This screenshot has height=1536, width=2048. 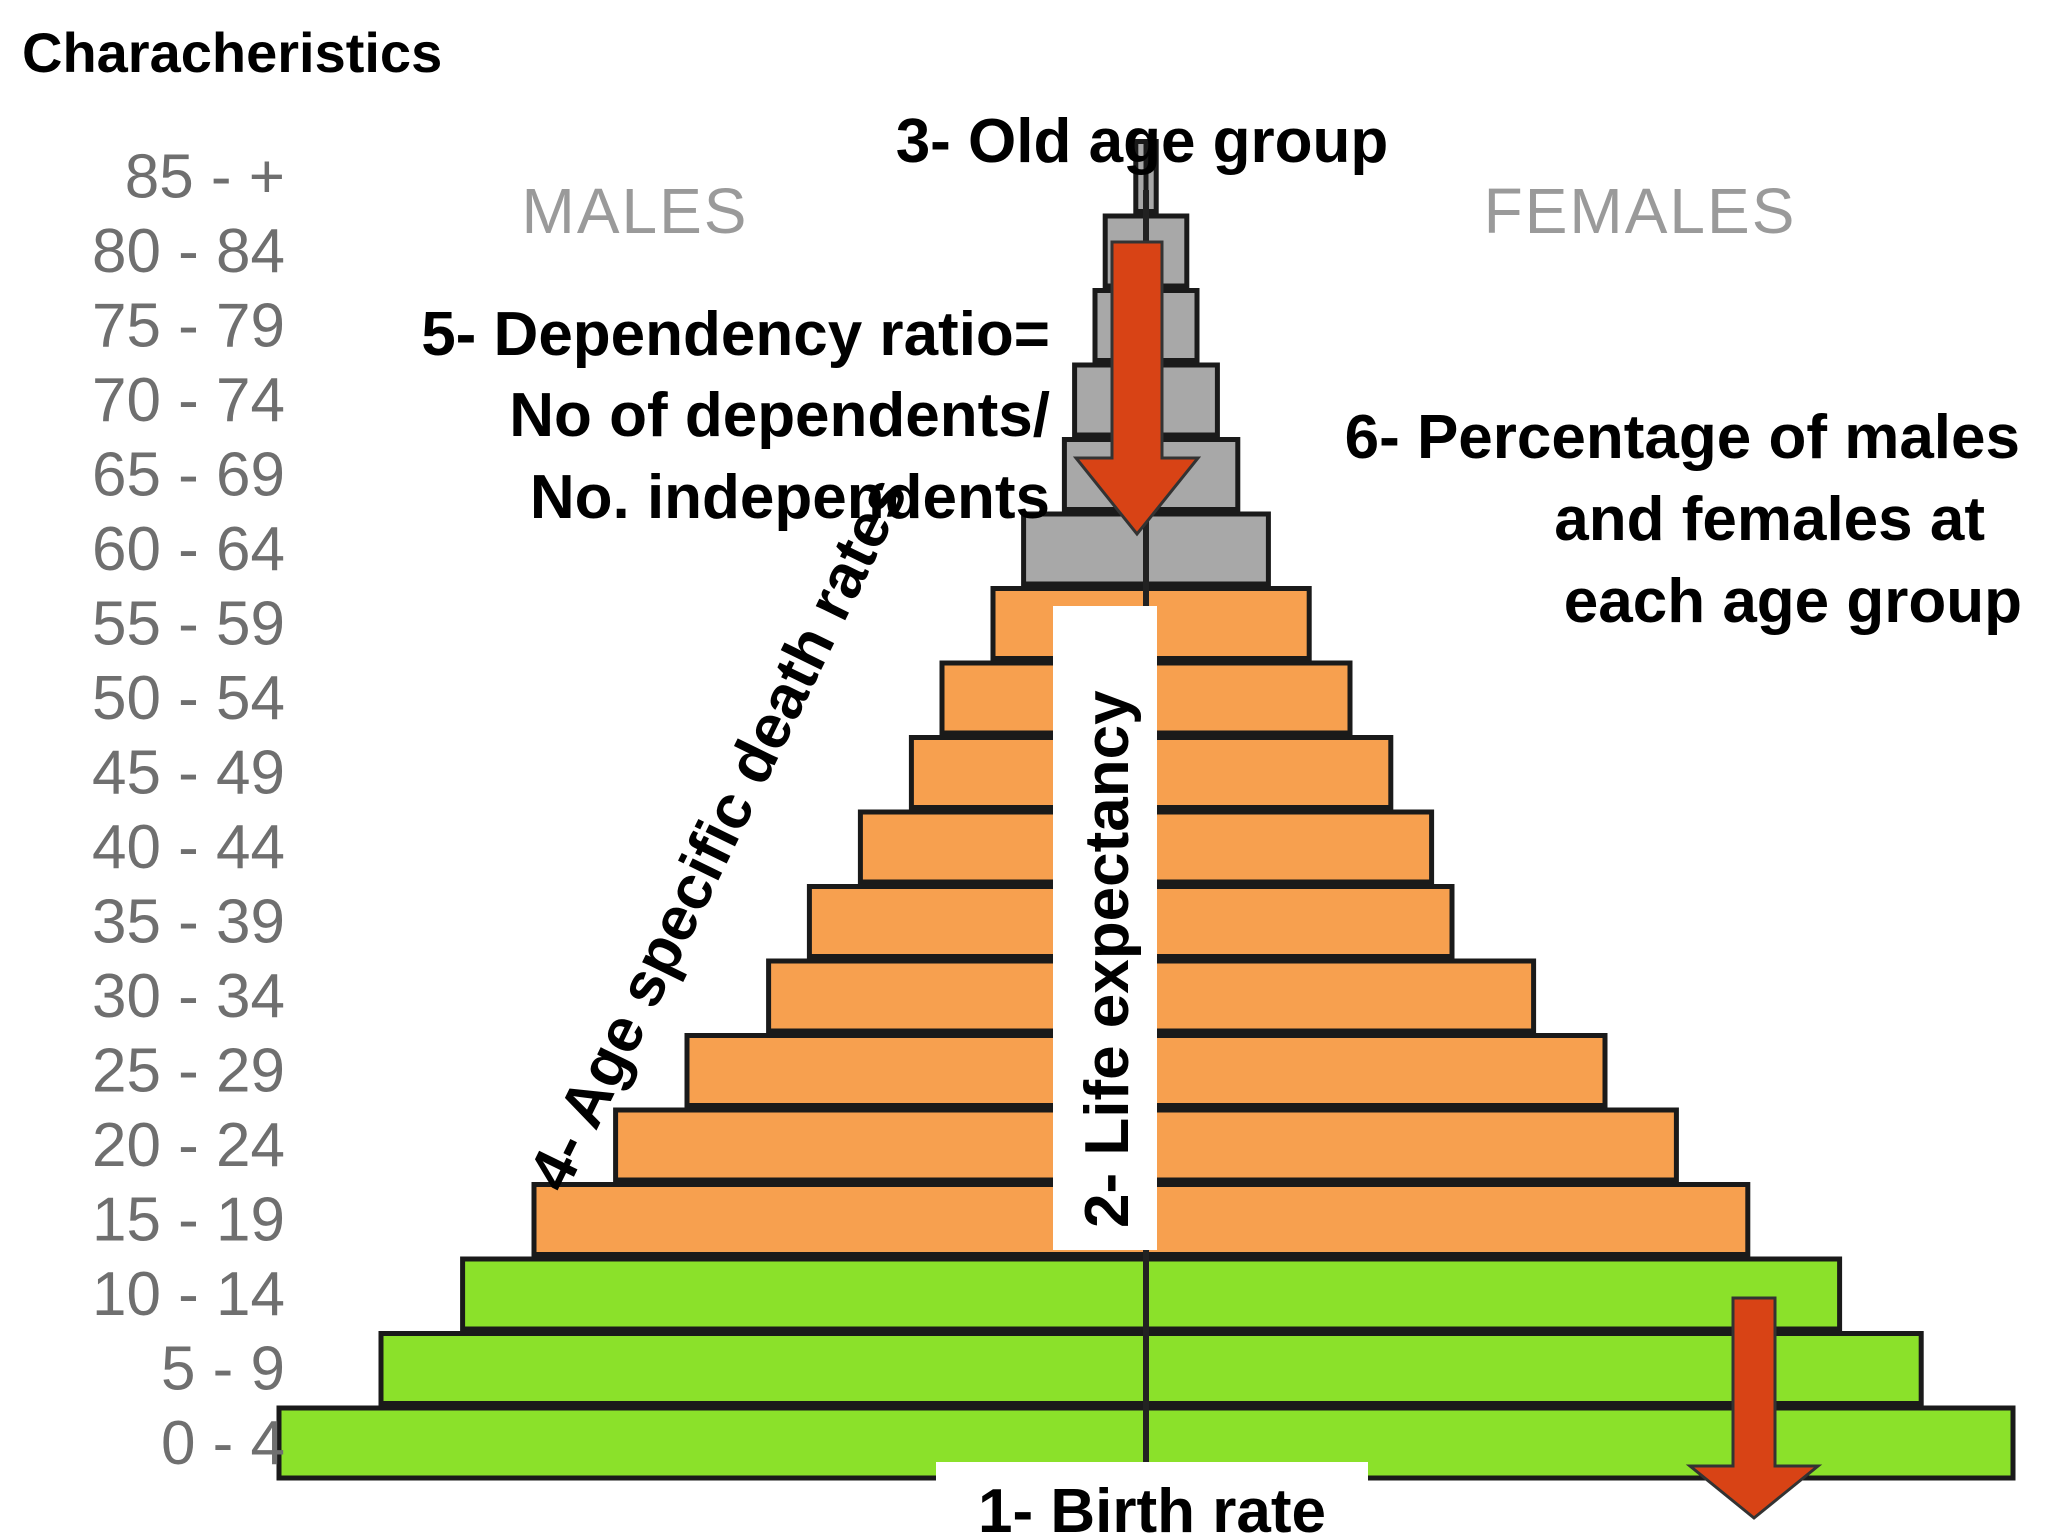 I want to click on annotation-birth-rate: 1- Birth rate, so click(x=1152, y=1506).